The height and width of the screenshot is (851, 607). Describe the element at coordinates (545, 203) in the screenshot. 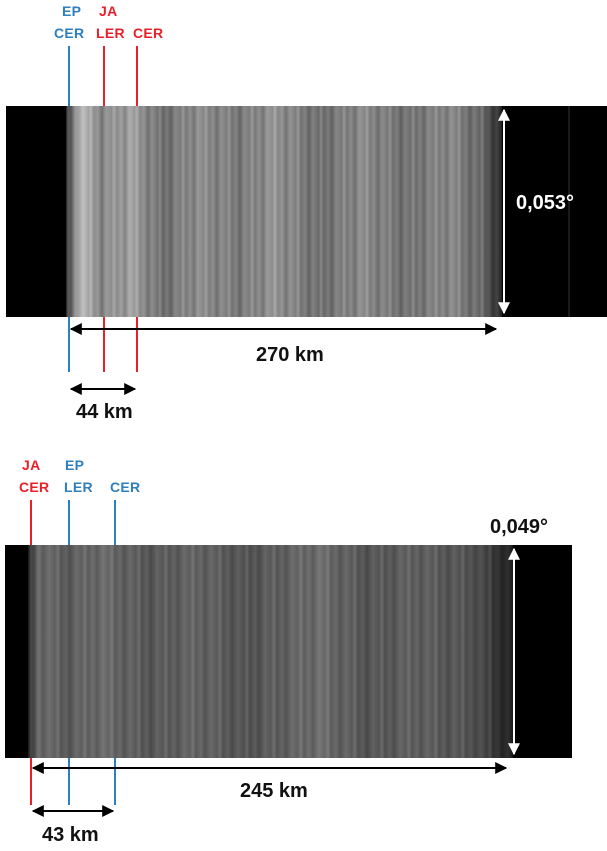

I see `p1-angle-label: 0,053°` at that location.